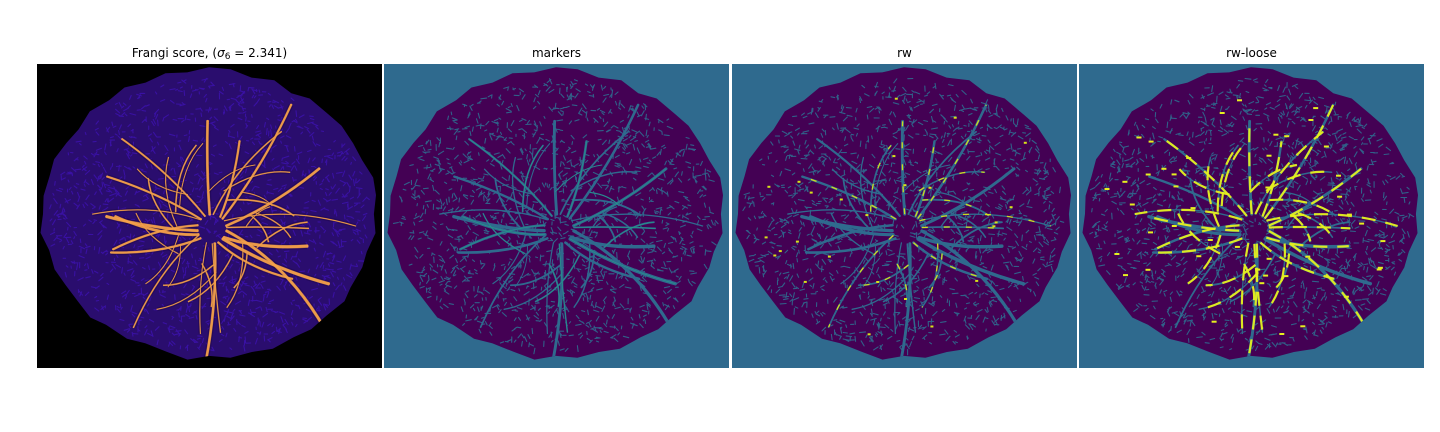 Image resolution: width=1440 pixels, height=432 pixels. I want to click on panel-title-rw-loose: rw-loose, so click(1251, 53).